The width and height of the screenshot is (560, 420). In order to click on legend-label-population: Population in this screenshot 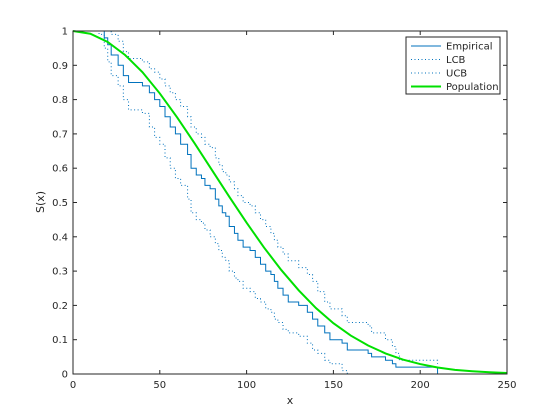, I will do `click(472, 87)`.